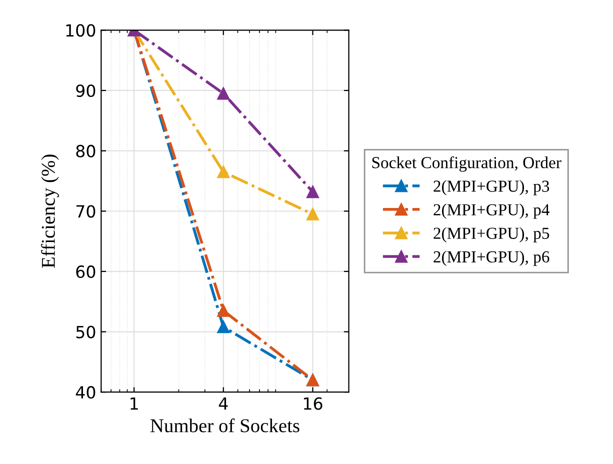 The width and height of the screenshot is (613, 464). I want to click on legend-title: Socket Configuration, Order, so click(467, 164).